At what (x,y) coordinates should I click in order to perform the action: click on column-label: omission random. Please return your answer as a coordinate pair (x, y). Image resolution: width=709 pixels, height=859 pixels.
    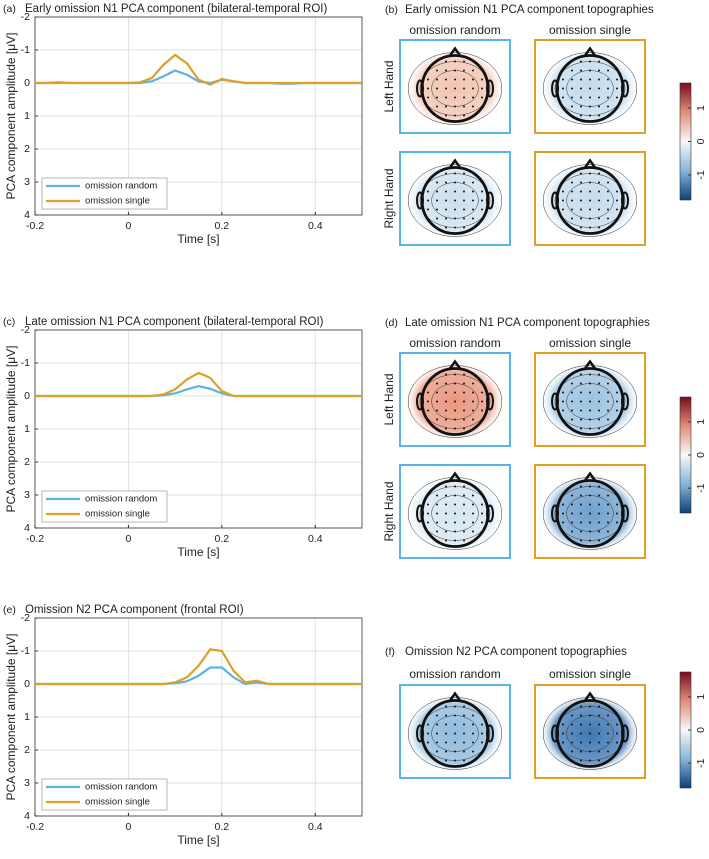
    Looking at the image, I should click on (454, 674).